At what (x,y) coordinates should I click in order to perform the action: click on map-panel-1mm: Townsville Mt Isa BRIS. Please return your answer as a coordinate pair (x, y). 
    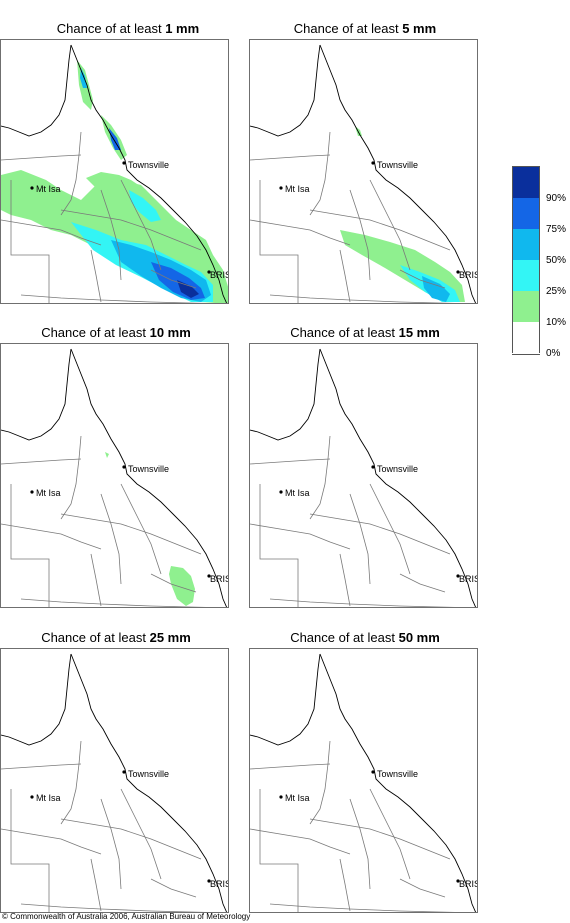
    Looking at the image, I should click on (114, 171).